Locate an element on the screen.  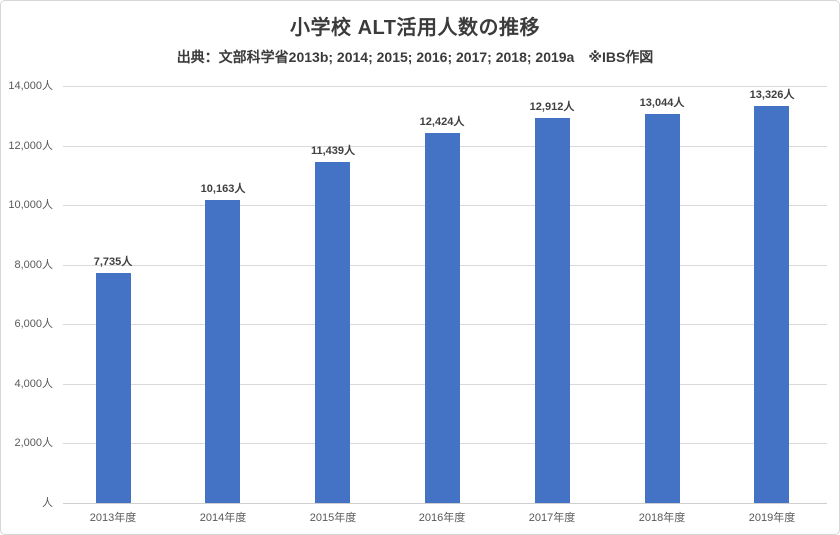
y-tick-label: 8,000人 is located at coordinates (33, 265).